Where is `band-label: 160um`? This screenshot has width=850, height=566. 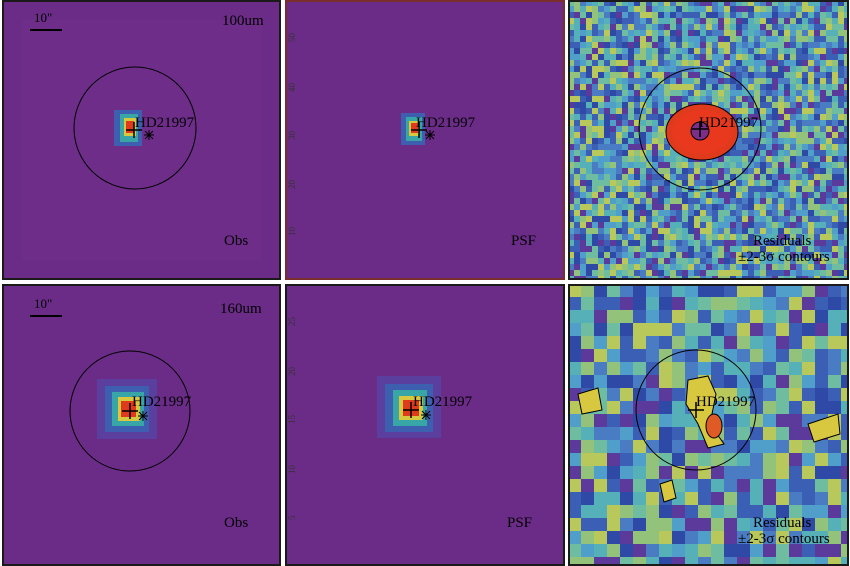
band-label: 160um is located at coordinates (241, 309).